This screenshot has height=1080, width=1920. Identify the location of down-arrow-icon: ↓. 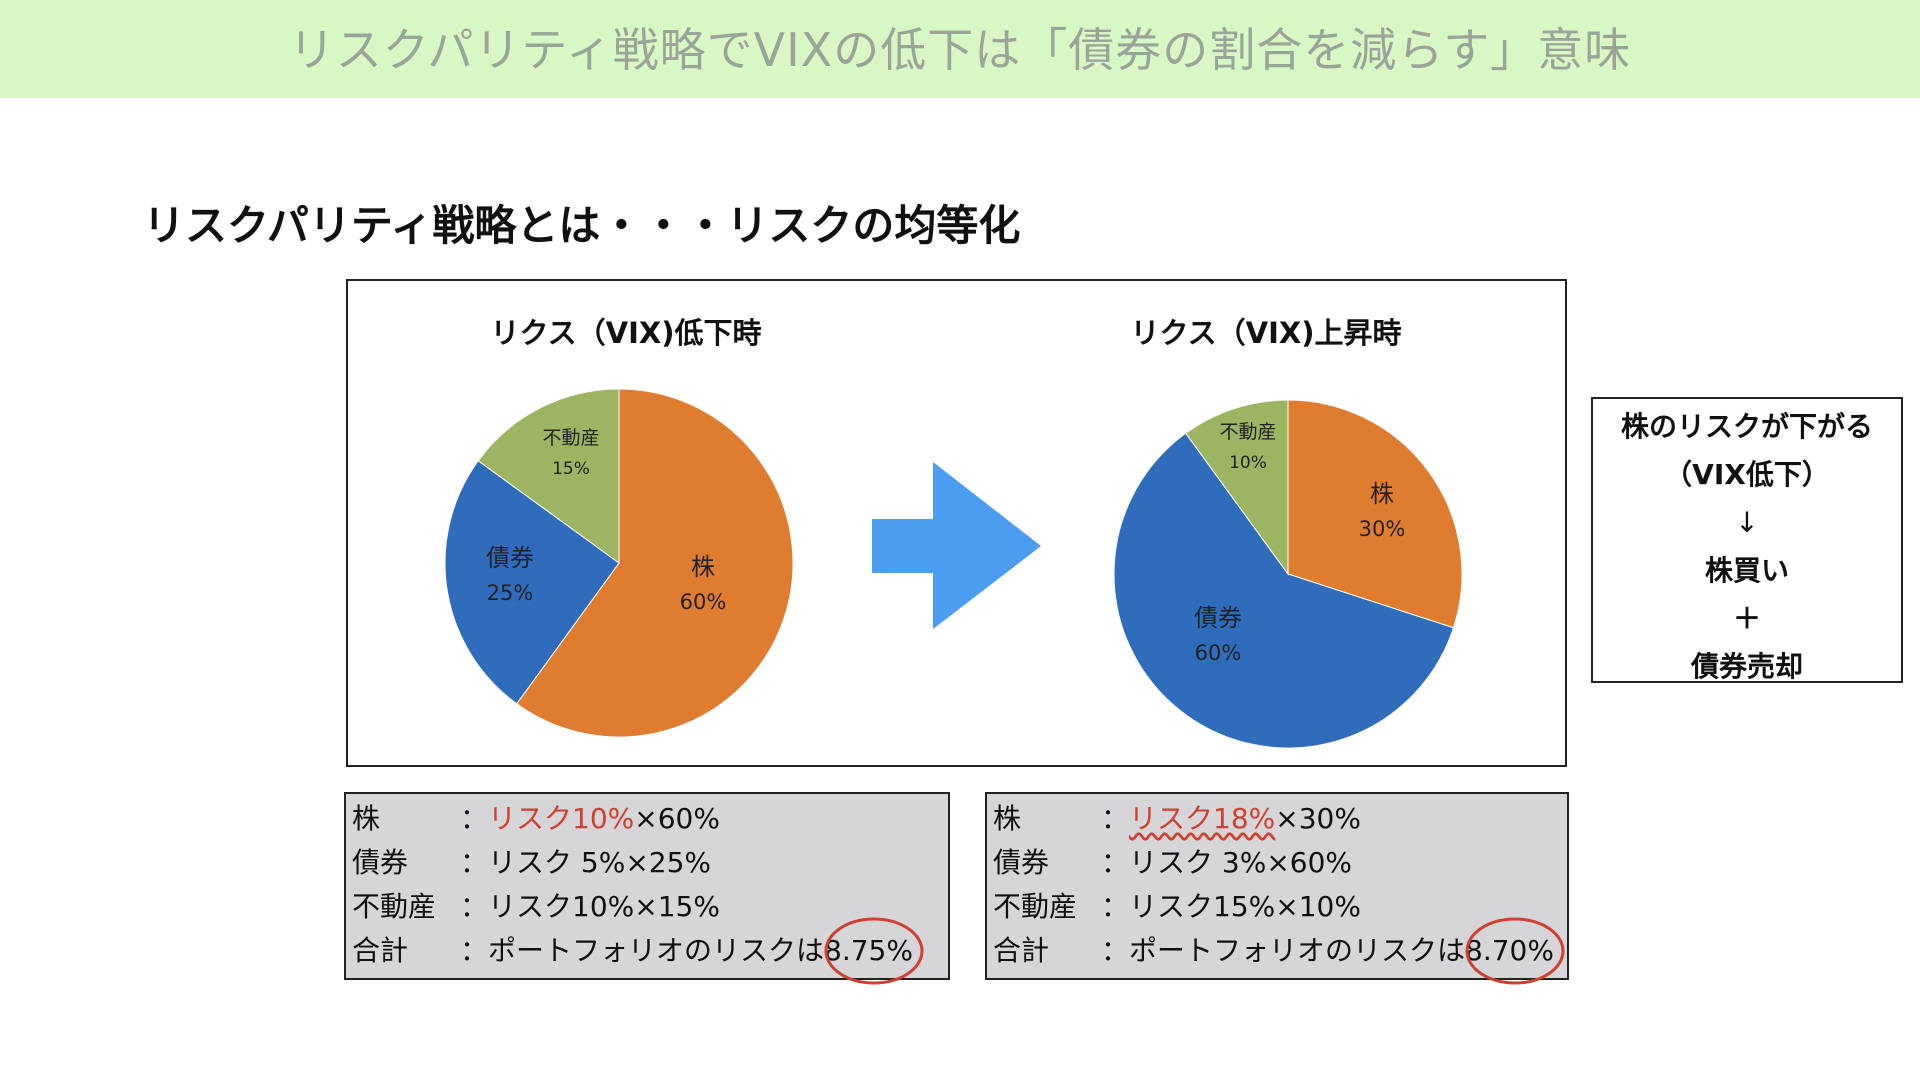
(1747, 522).